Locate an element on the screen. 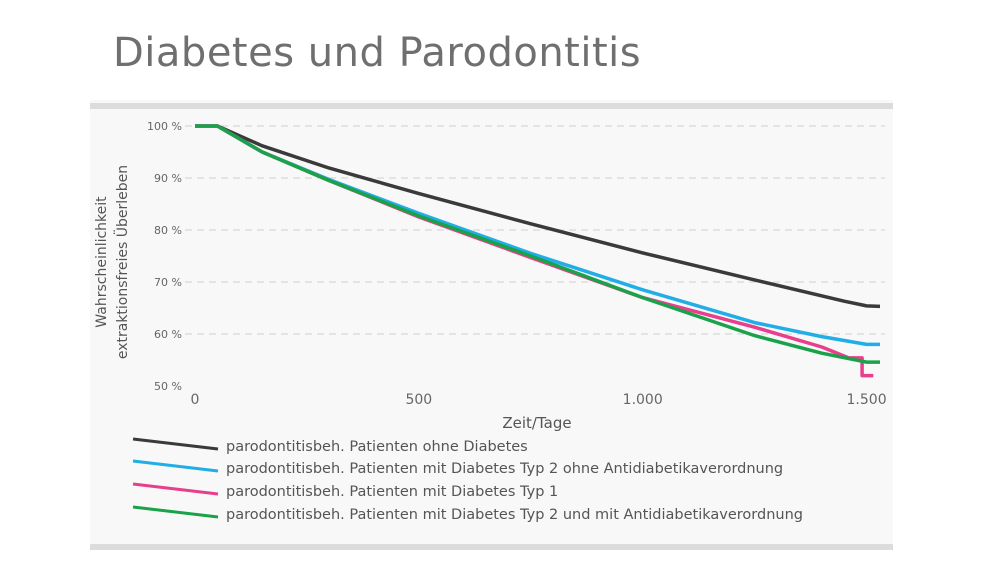  chart-title: Diabetes und Parodontitis is located at coordinates (377, 53).